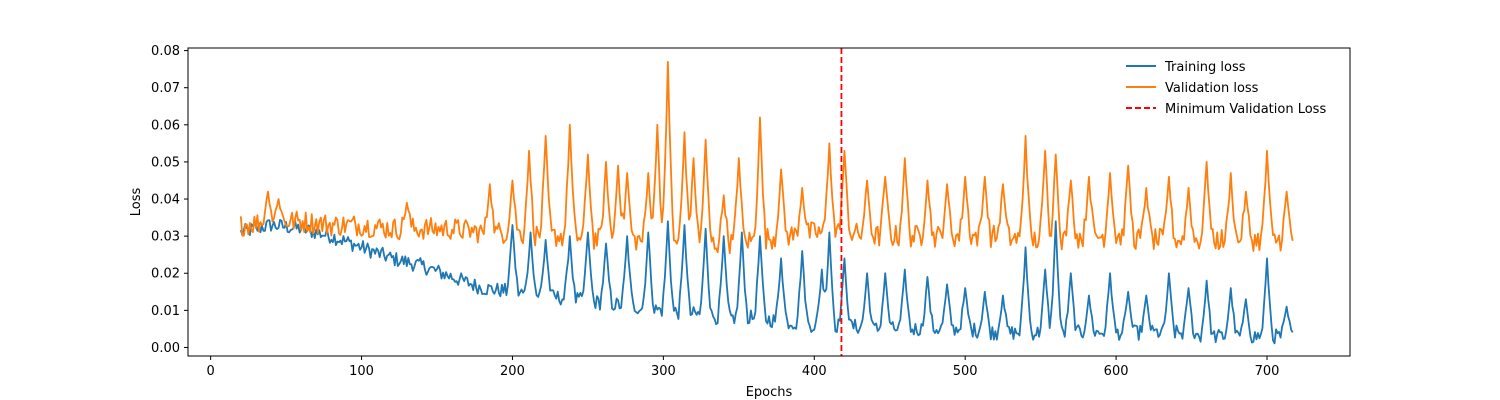  I want to click on y-tick-label: 0.00, so click(165, 348).